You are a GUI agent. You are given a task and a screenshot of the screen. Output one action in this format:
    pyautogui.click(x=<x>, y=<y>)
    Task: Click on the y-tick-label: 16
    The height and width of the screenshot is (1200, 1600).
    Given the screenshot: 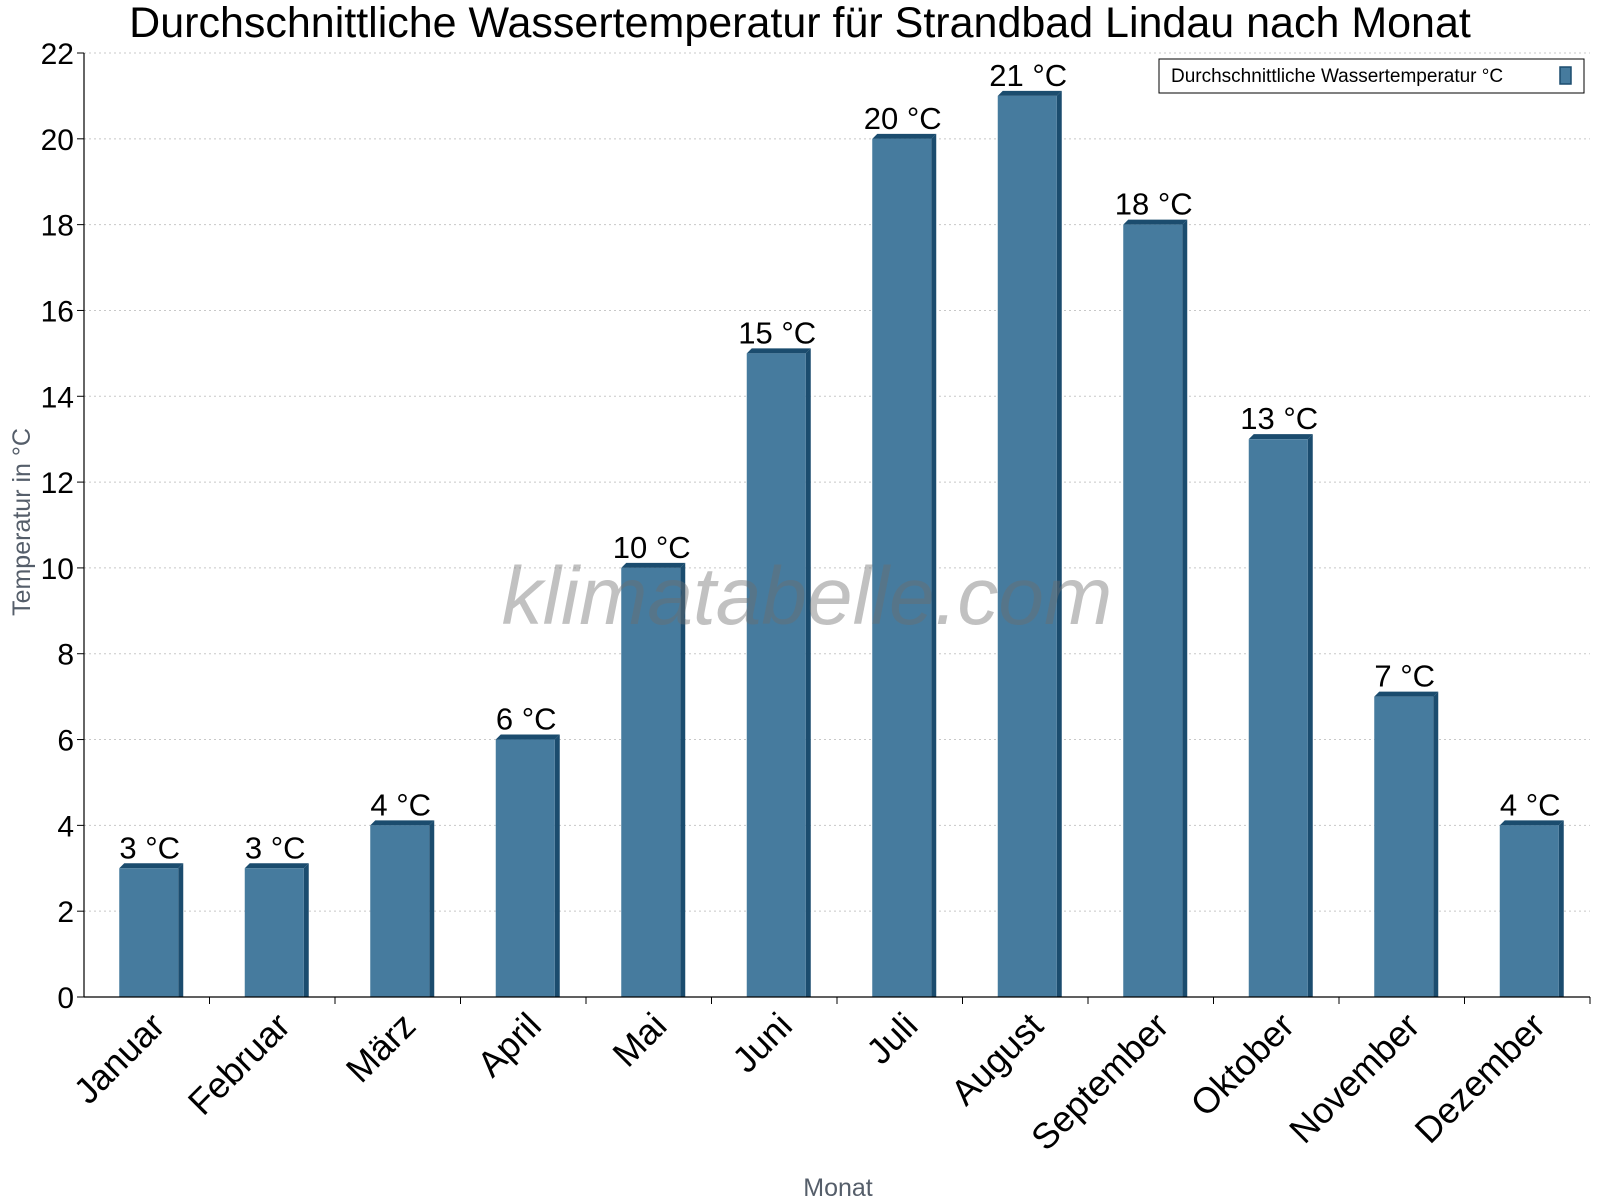 What is the action you would take?
    pyautogui.click(x=57, y=311)
    